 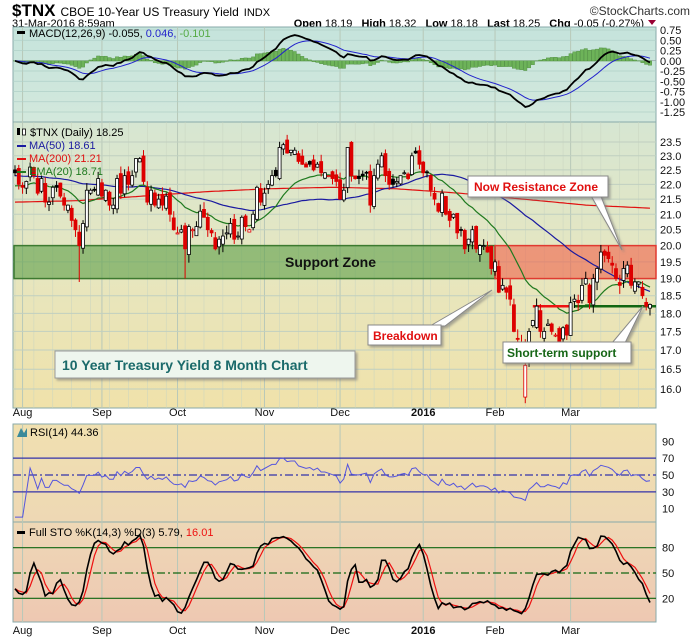 What do you see at coordinates (21, 32) in the screenshot?
I see `macd-legend-swatch` at bounding box center [21, 32].